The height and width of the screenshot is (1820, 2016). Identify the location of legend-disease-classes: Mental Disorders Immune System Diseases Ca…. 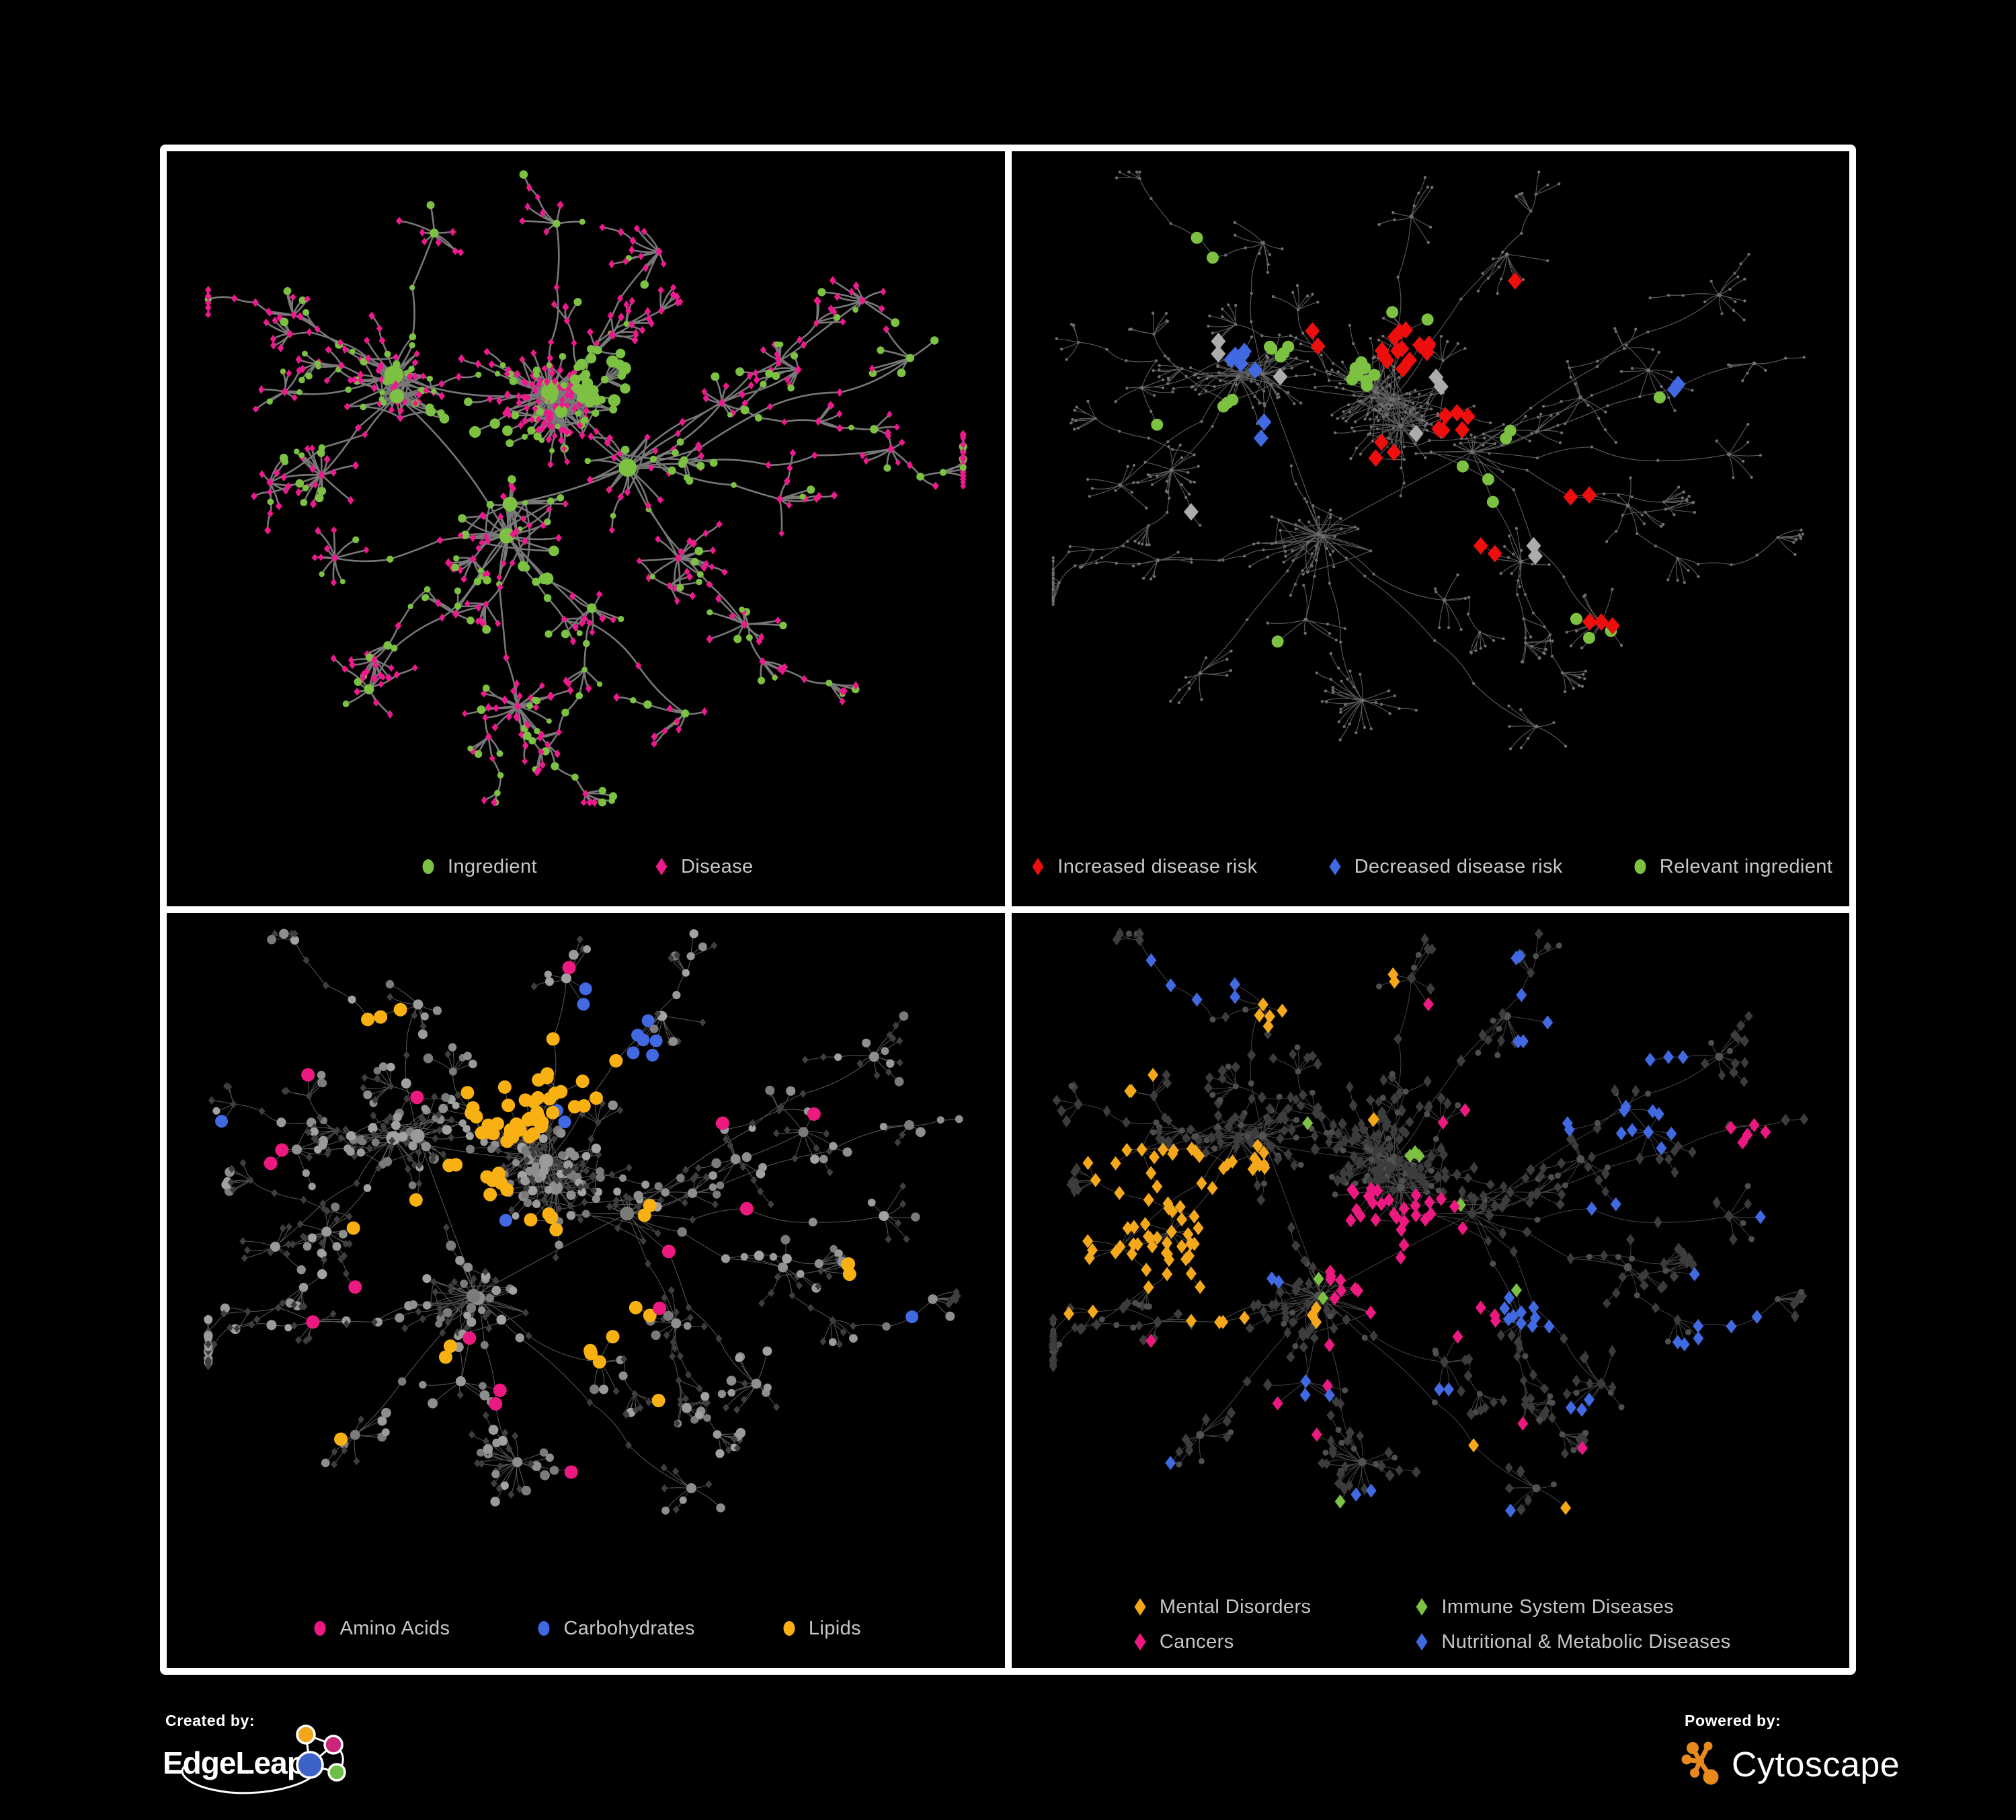
(1430, 1624).